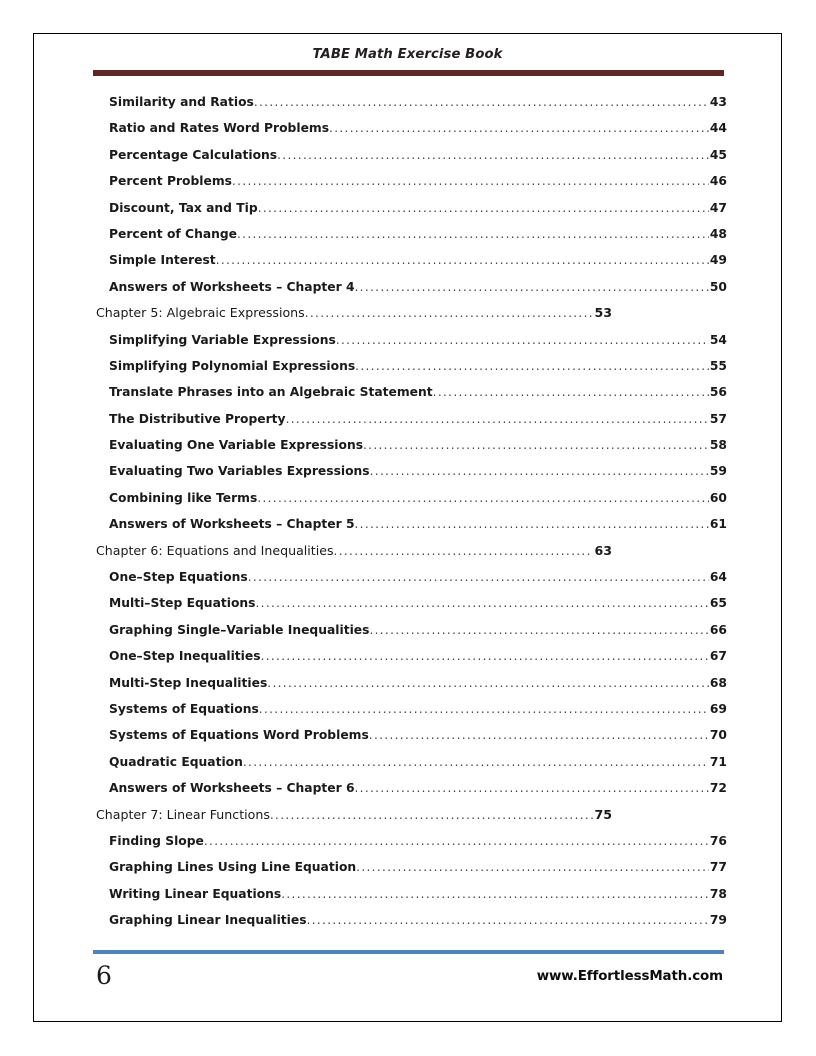 The height and width of the screenshot is (1056, 816). What do you see at coordinates (718, 656) in the screenshot?
I see `toc-entry-page-number: 67` at bounding box center [718, 656].